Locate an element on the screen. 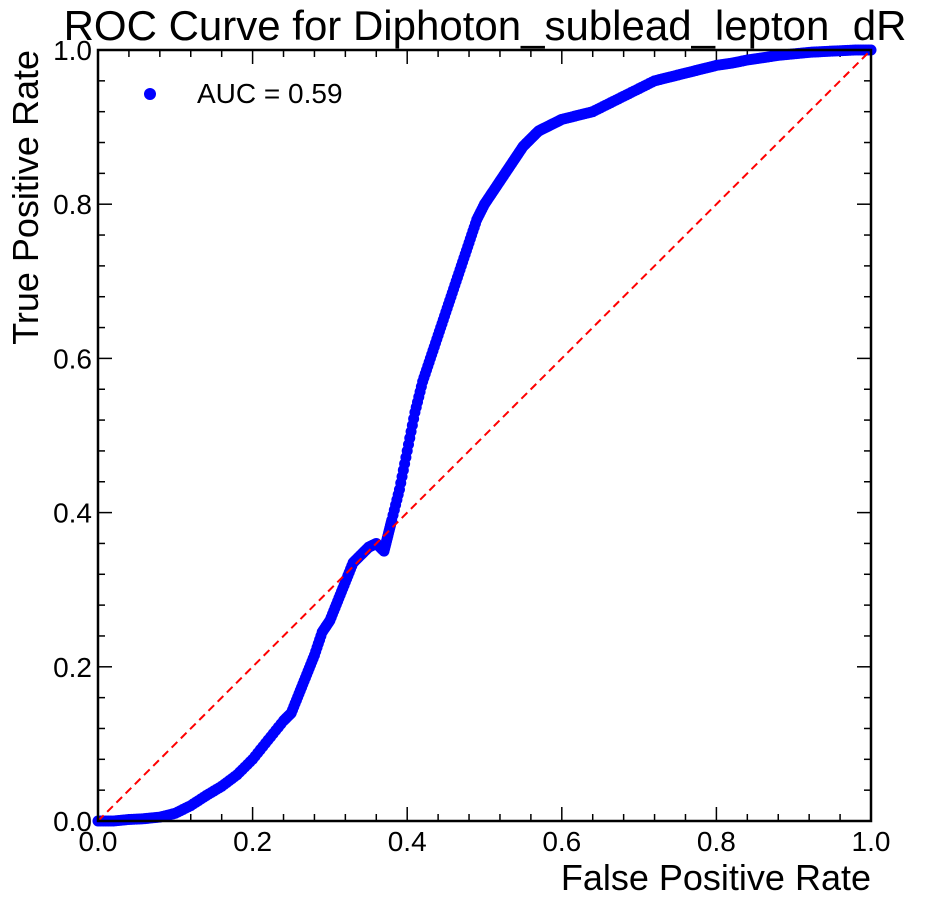 The height and width of the screenshot is (907, 929). legend: AUC = 0.59 is located at coordinates (243, 93).